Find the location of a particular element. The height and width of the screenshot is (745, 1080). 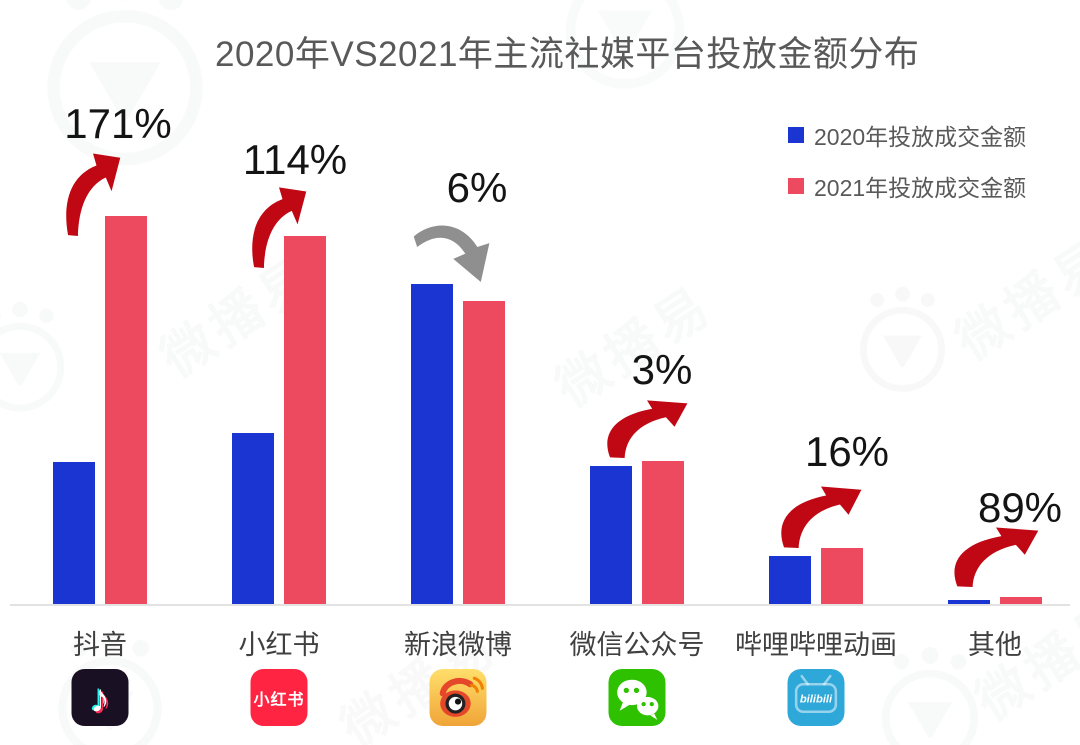

trend-arrow-down-icon is located at coordinates (455, 251).